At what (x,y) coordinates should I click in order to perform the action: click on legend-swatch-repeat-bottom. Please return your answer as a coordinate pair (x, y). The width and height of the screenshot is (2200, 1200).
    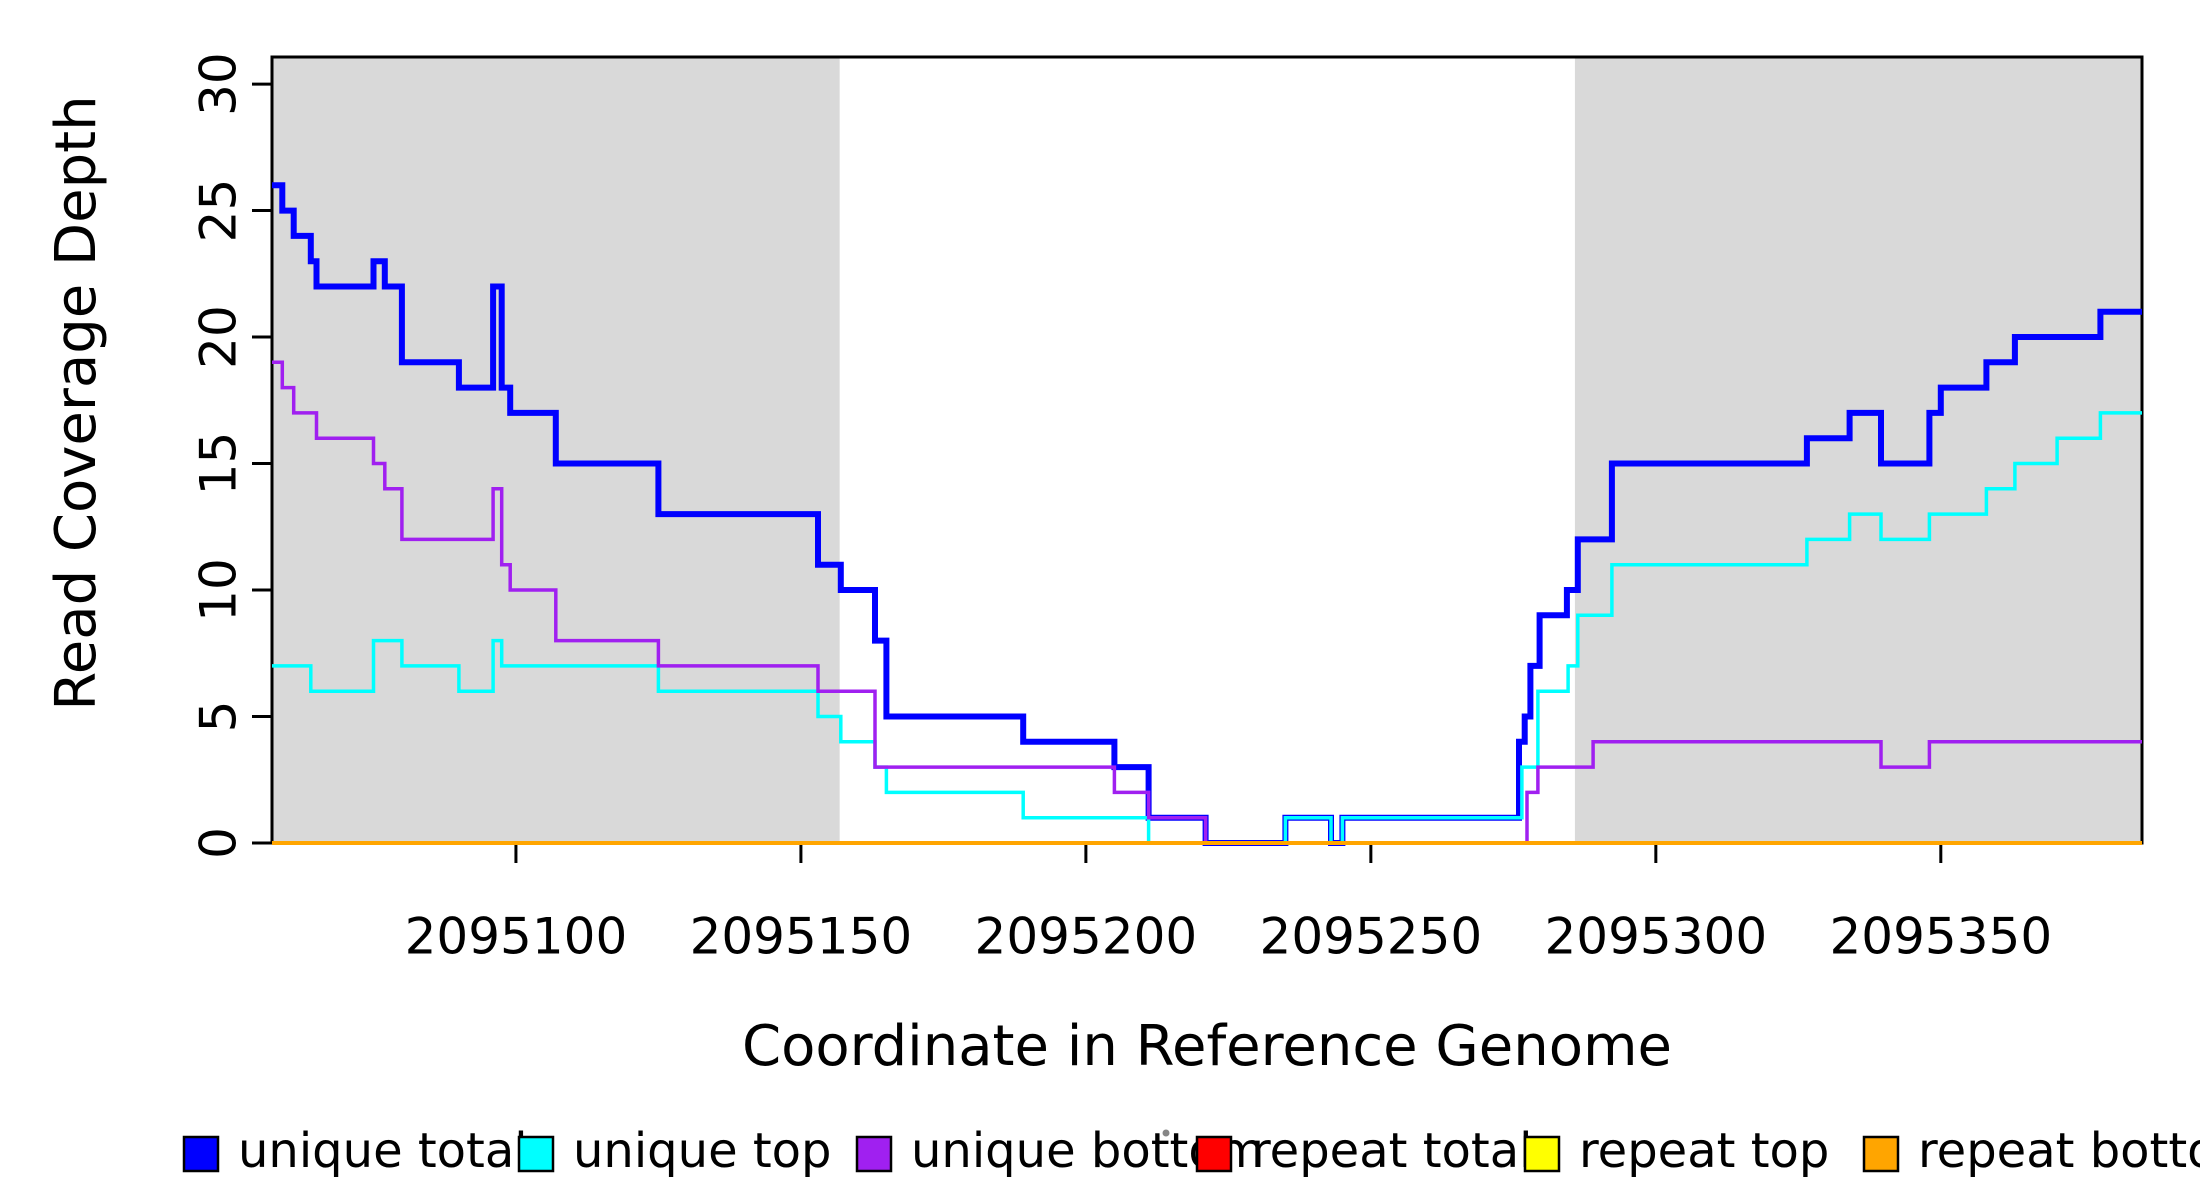
    Looking at the image, I should click on (1881, 1154).